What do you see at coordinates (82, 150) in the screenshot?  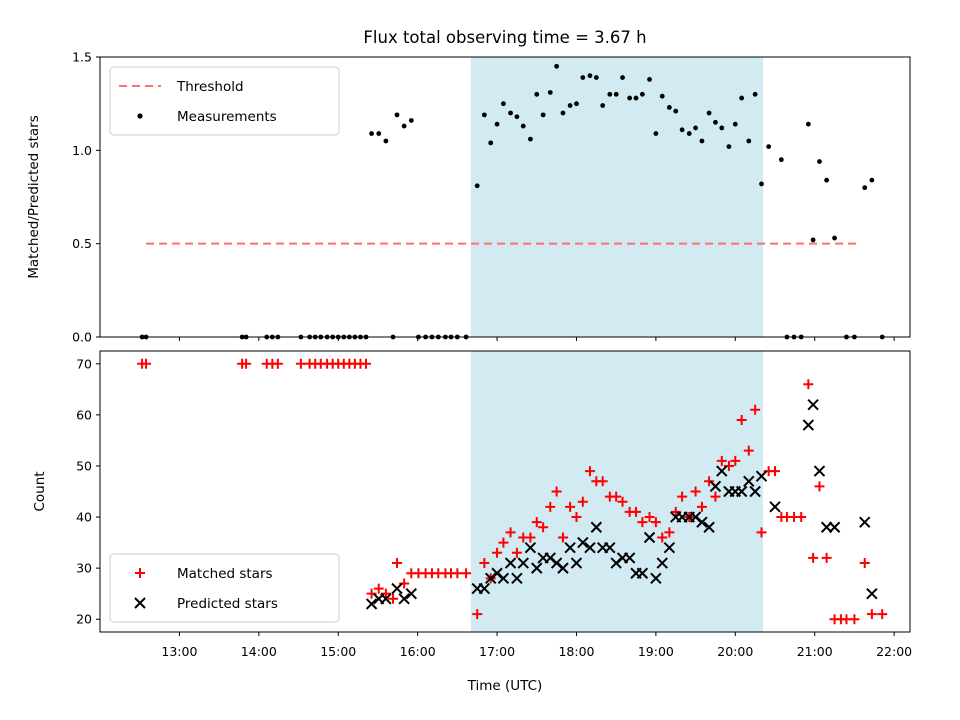 I see `y-tick-label: 1.0` at bounding box center [82, 150].